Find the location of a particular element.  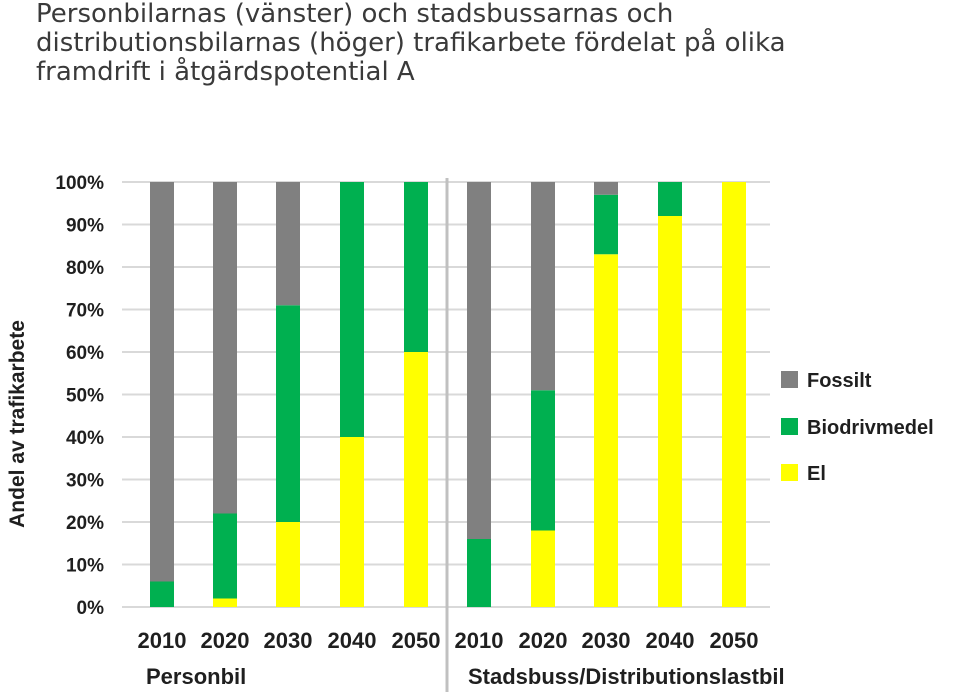

y-tick-label: 10% is located at coordinates (85, 566).